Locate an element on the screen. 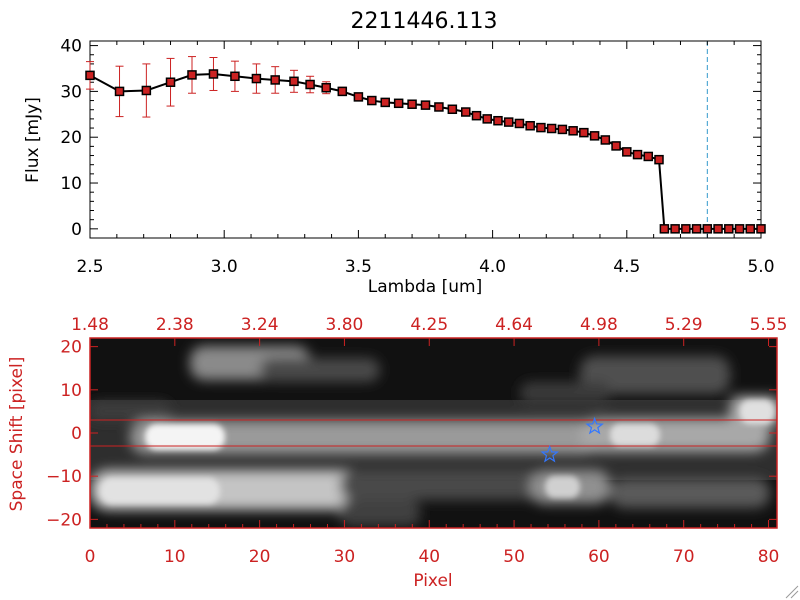 This screenshot has width=800, height=600. bottom-x-axis-label: Pixel is located at coordinates (432, 581).